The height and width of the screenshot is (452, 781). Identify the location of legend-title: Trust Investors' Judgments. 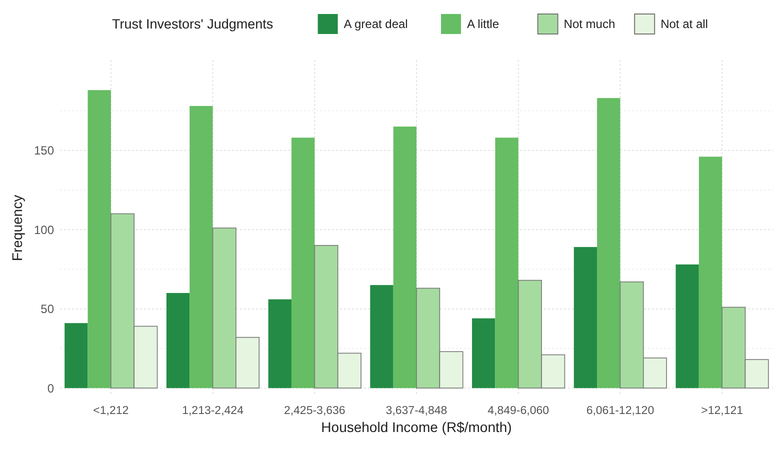
(193, 24).